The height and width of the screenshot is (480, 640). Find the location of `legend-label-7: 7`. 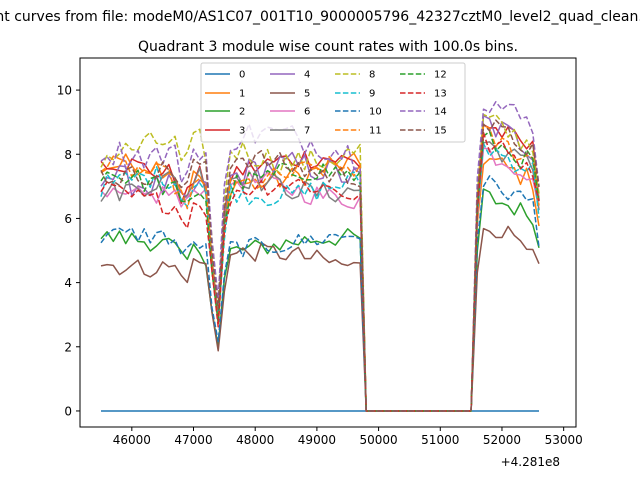

legend-label-7: 7 is located at coordinates (307, 131).